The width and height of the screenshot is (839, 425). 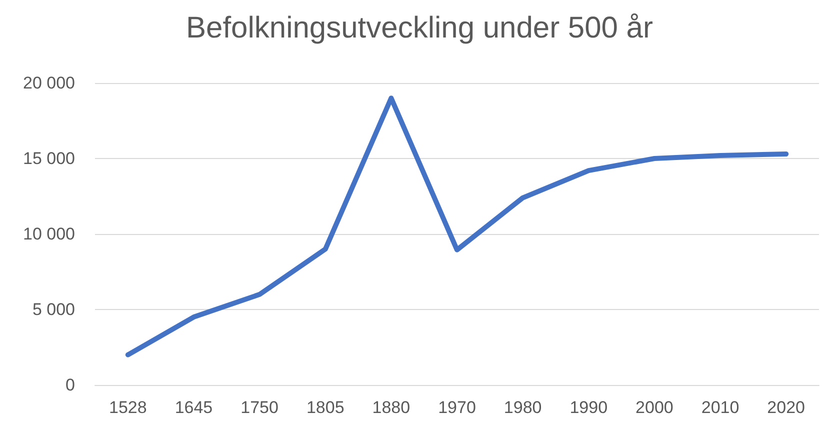 I want to click on y-tick-label: 5 000, so click(x=53, y=309).